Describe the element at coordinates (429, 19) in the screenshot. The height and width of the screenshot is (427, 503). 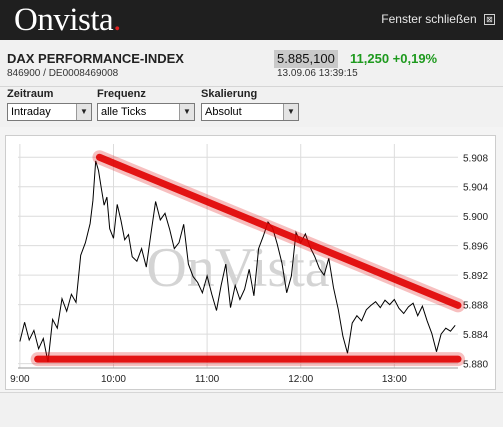
I see `close-window-label: Fenster schließen` at that location.